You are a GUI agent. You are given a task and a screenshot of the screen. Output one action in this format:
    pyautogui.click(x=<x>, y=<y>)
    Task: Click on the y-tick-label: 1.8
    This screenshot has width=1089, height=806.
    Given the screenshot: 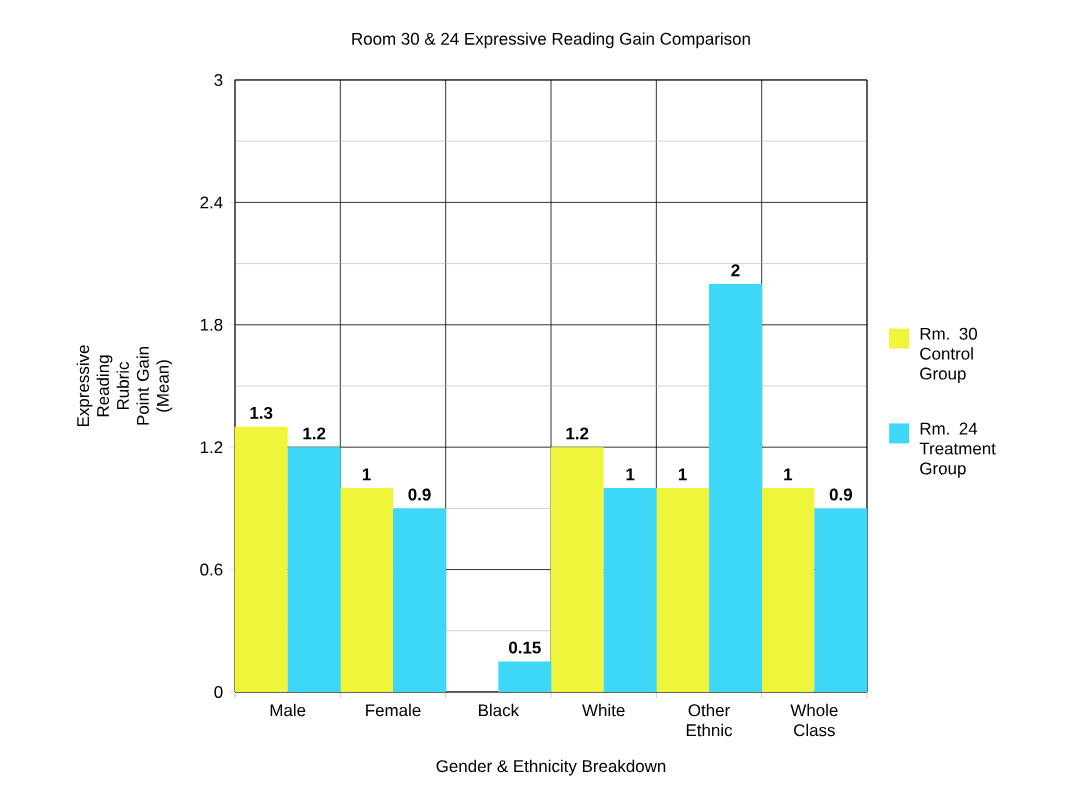 What is the action you would take?
    pyautogui.click(x=211, y=324)
    